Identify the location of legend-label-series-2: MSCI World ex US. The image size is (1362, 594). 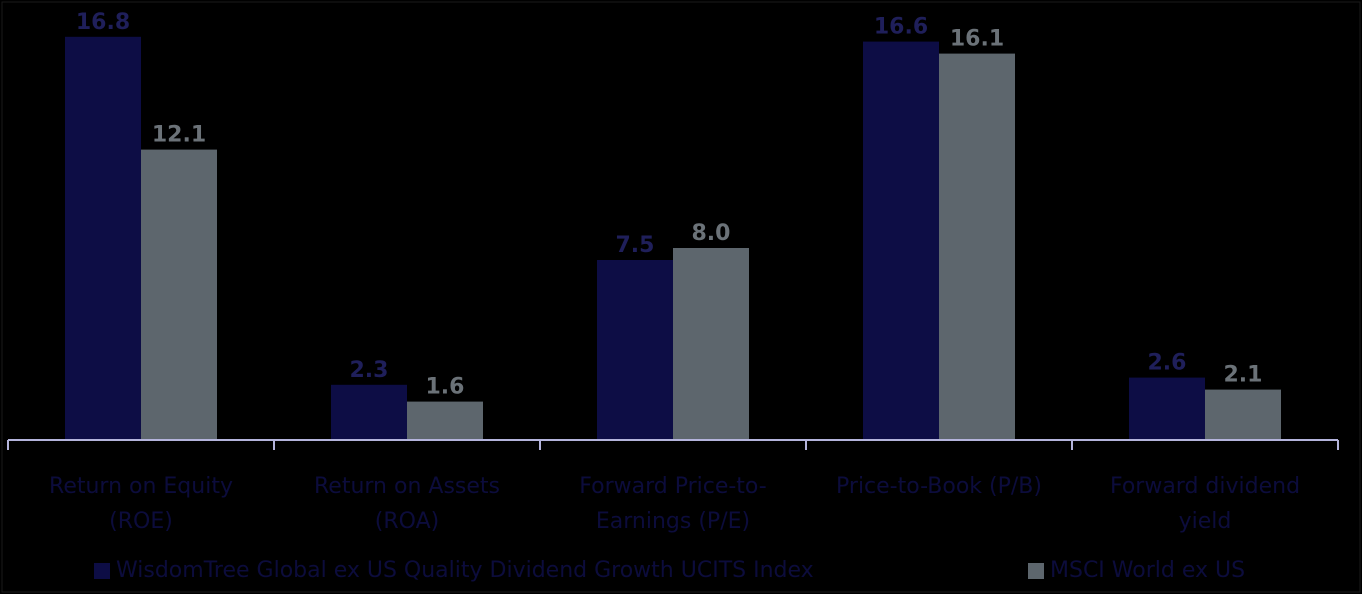
(1147, 570).